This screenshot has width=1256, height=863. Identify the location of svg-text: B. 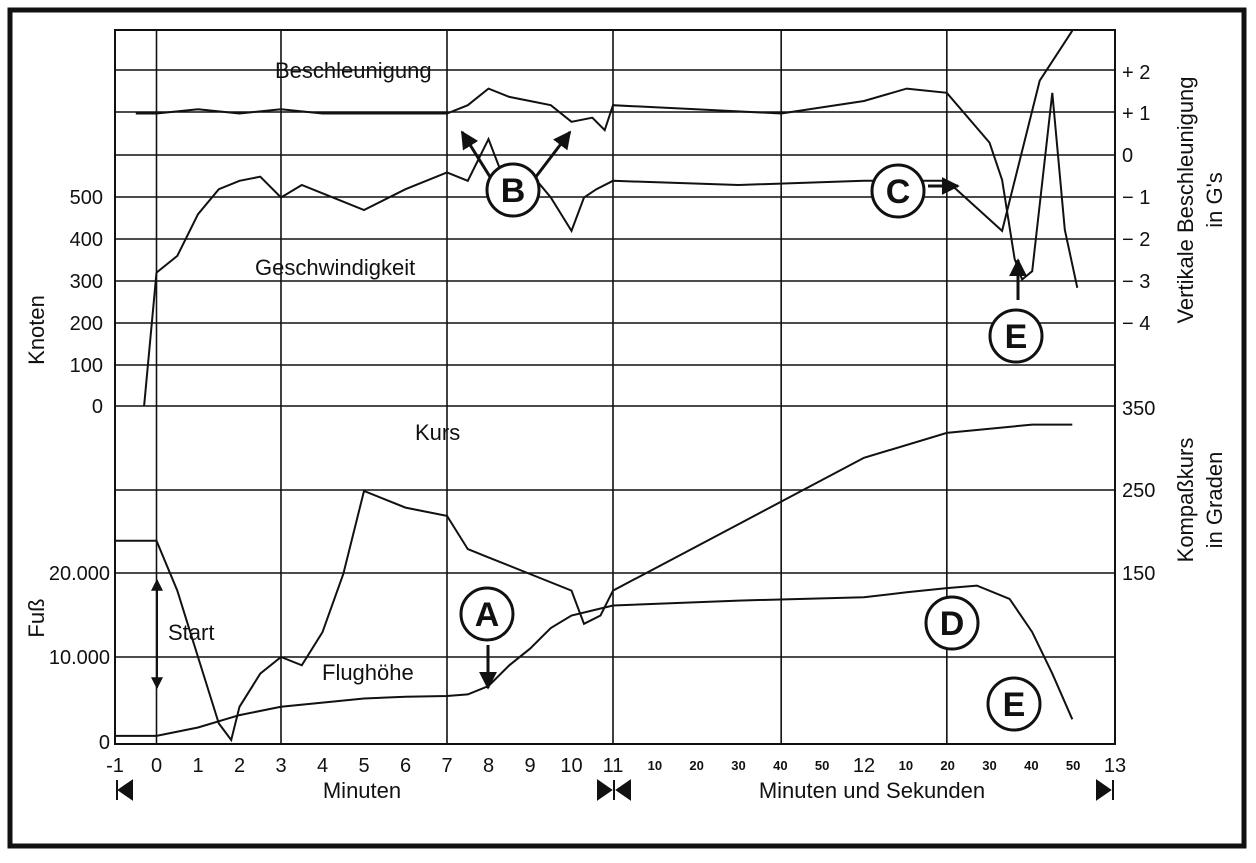
(513, 191).